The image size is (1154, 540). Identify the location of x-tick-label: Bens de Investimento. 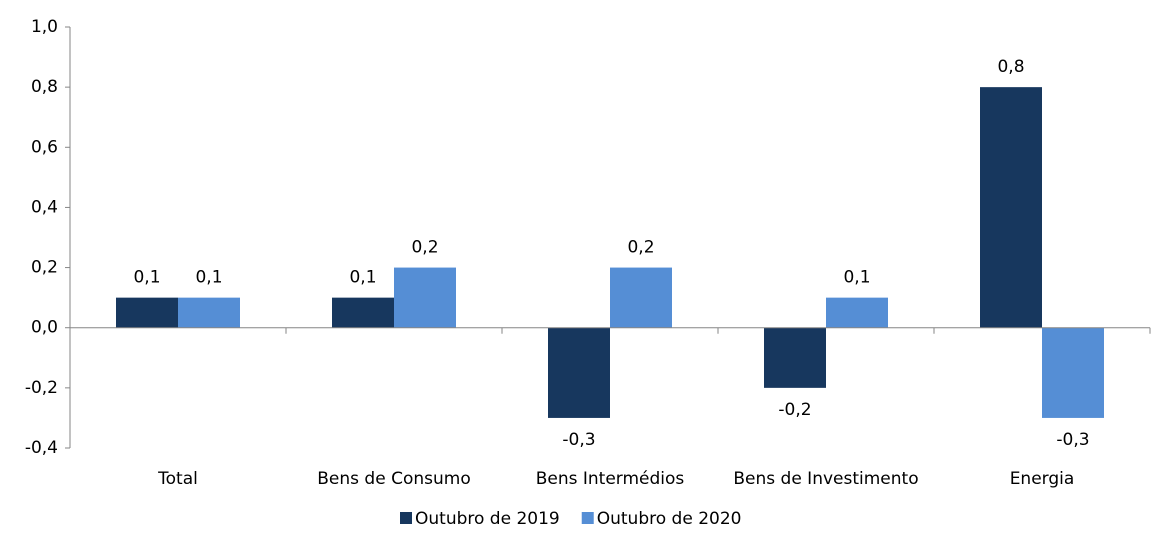
(825, 479).